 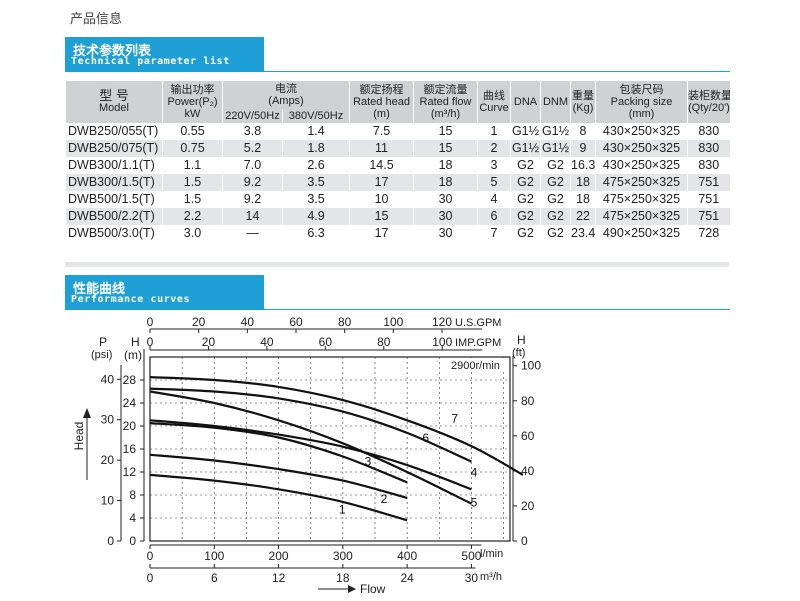 What do you see at coordinates (583, 233) in the screenshot?
I see `cell-weight: 23.4` at bounding box center [583, 233].